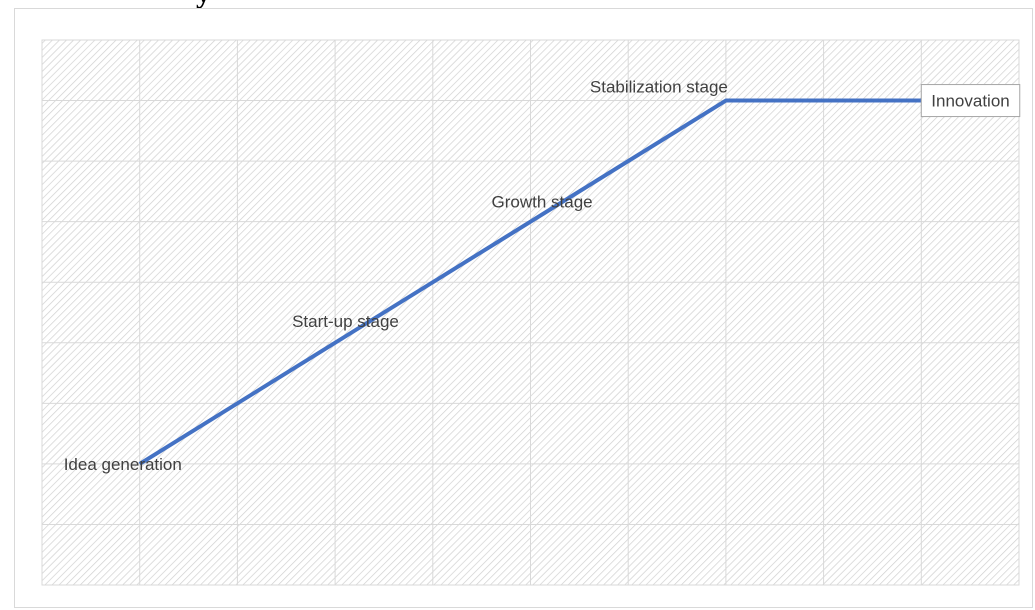 The height and width of the screenshot is (610, 1035). I want to click on annotation-innovation-text: Innovation, so click(970, 101).